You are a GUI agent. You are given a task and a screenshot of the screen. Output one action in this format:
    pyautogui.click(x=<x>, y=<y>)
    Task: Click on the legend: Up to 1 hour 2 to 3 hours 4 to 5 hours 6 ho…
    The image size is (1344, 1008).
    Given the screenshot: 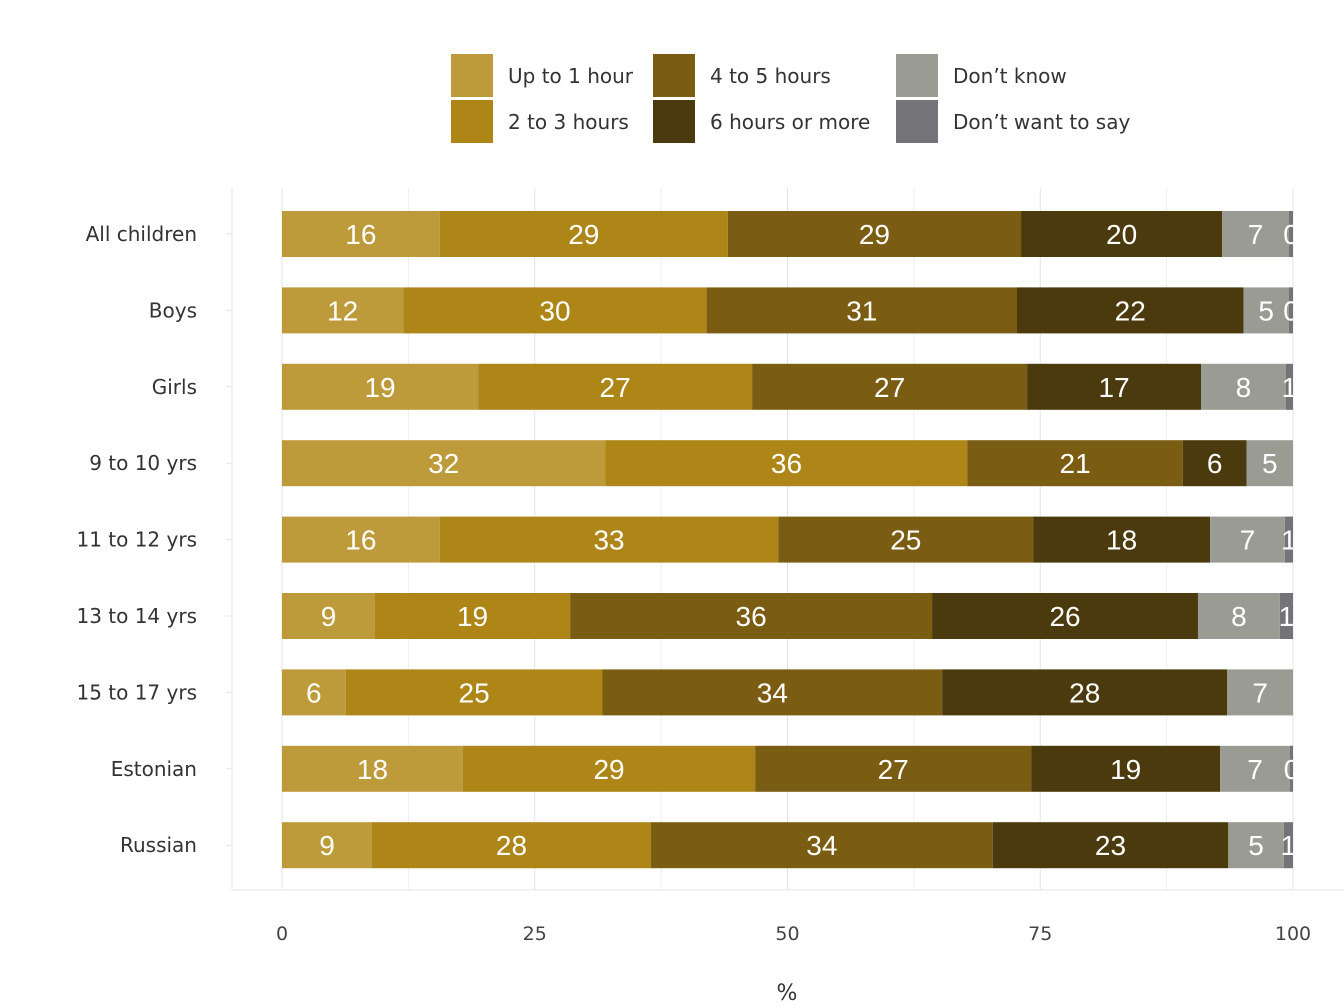 What is the action you would take?
    pyautogui.click(x=790, y=98)
    